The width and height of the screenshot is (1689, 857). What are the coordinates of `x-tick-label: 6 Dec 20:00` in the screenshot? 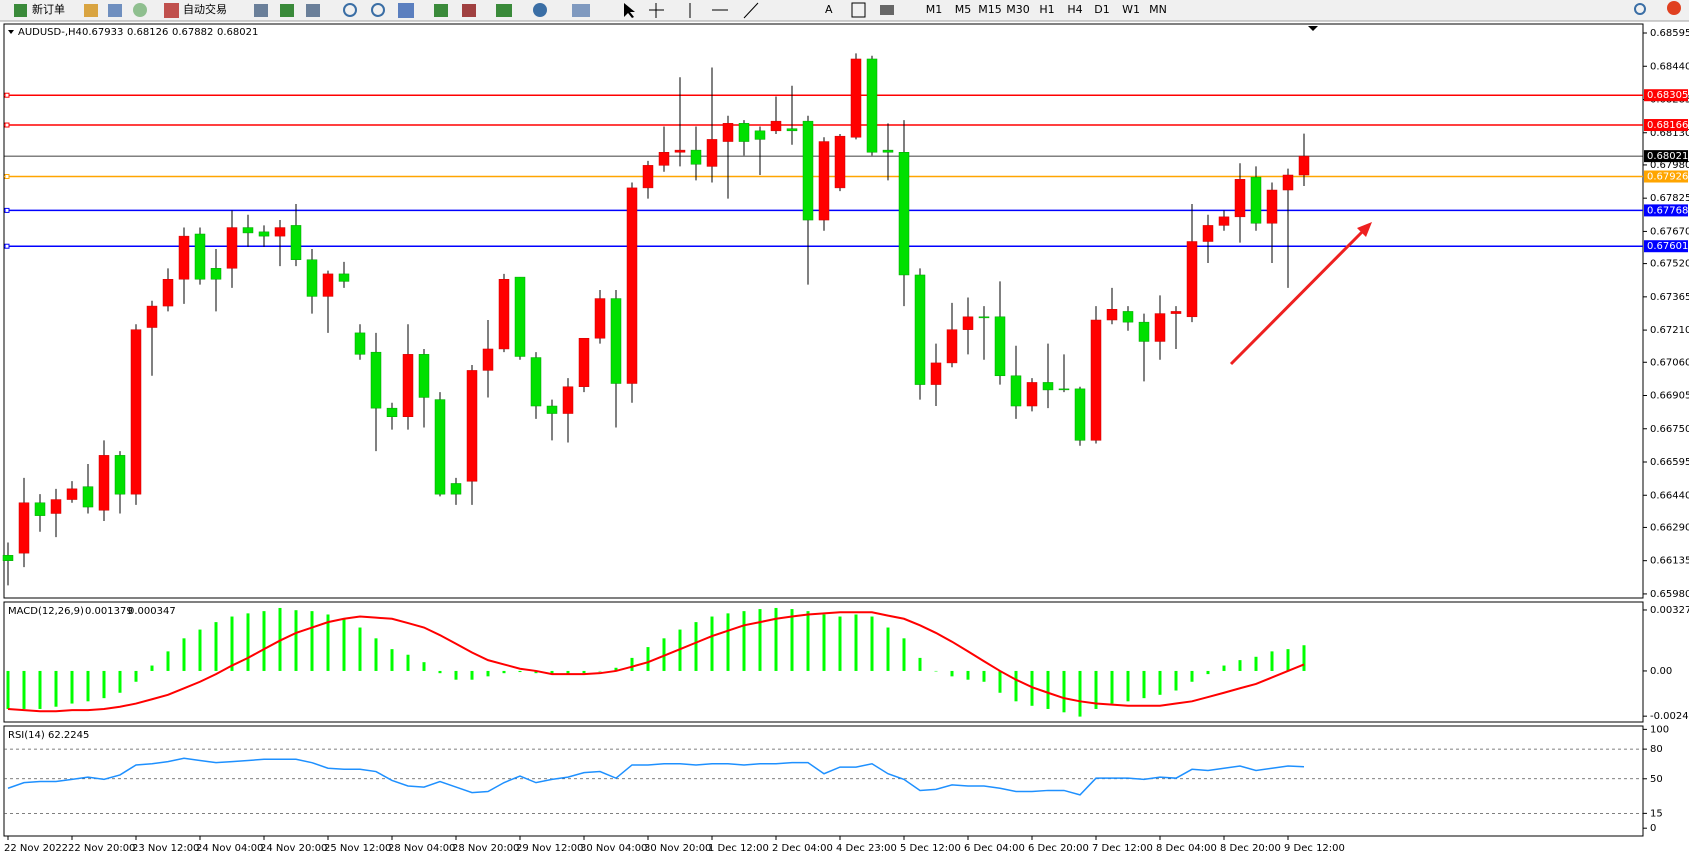 It's located at (1058, 848).